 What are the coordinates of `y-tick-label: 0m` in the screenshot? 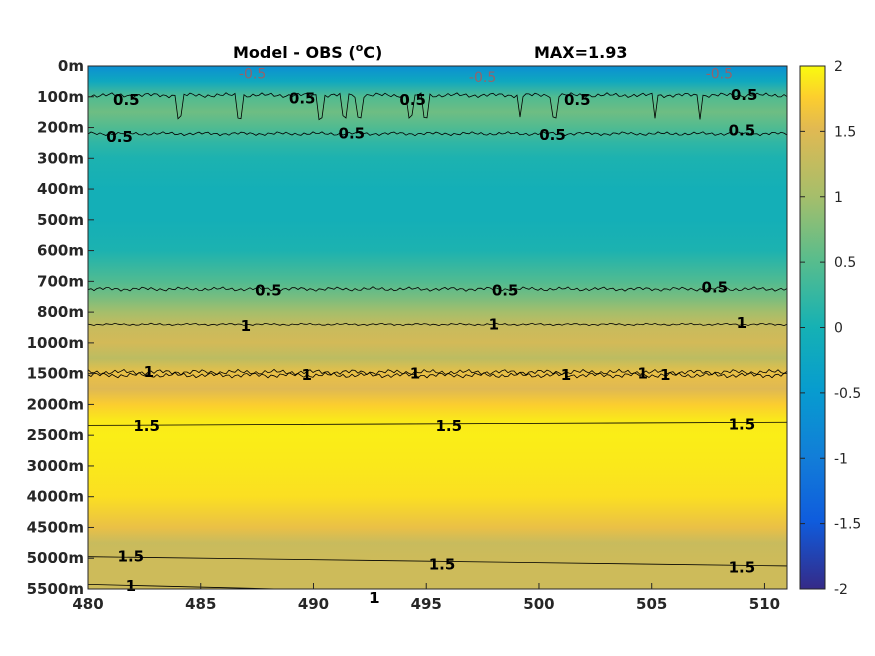 It's located at (71, 66).